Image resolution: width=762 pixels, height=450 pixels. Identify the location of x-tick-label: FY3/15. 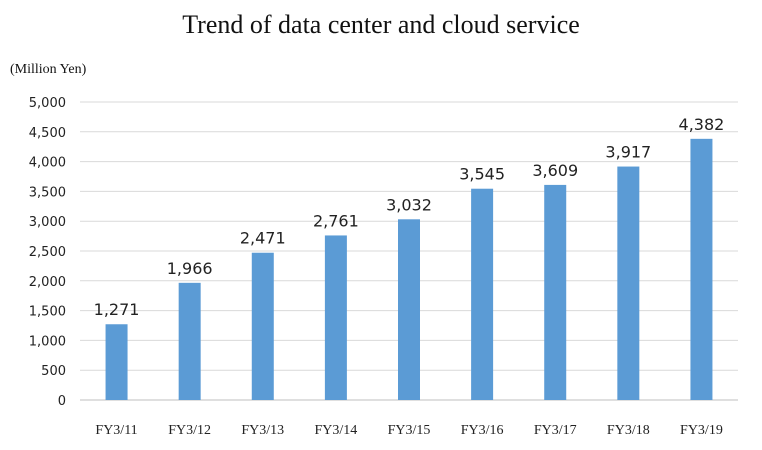
(409, 430).